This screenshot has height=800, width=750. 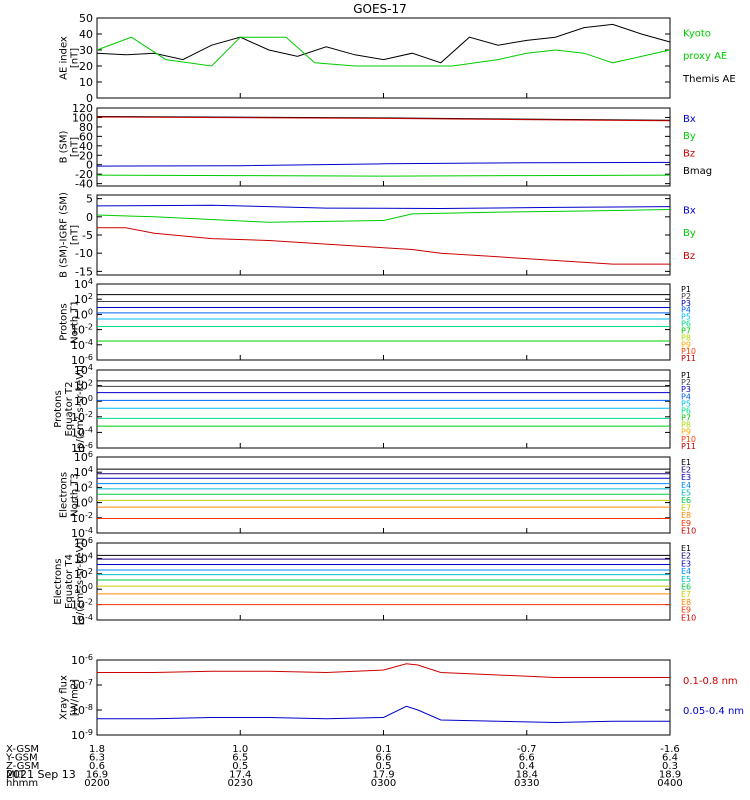 I want to click on legend-entry: 0.1-0.8 nm, so click(x=710, y=681).